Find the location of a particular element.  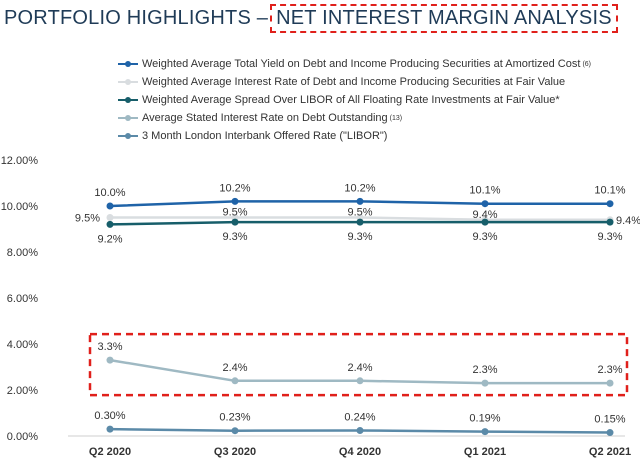

data-label: 0.15% is located at coordinates (609, 420).